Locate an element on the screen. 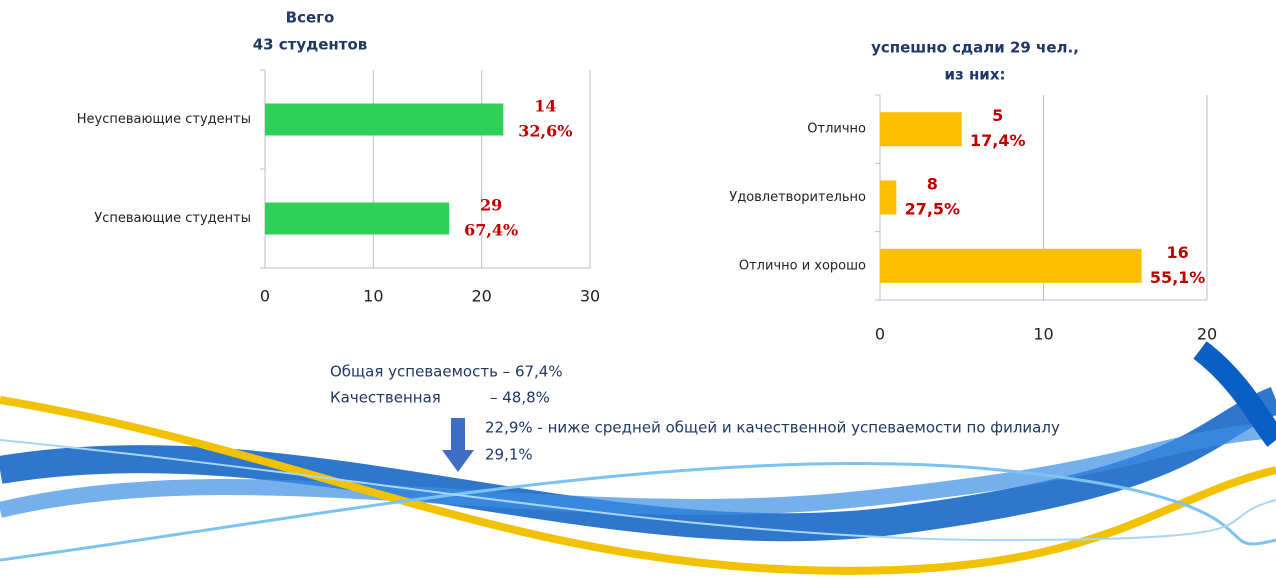 The image size is (1276, 586). y-tick-label: Успевающие студенты is located at coordinates (172, 218).